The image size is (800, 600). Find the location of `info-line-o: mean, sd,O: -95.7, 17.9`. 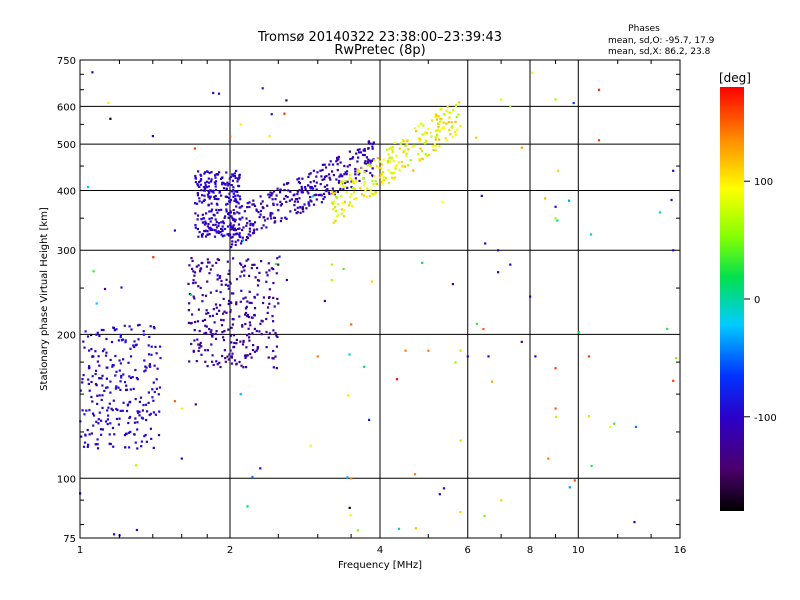

info-line-o: mean, sd,O: -95.7, 17.9 is located at coordinates (661, 41).